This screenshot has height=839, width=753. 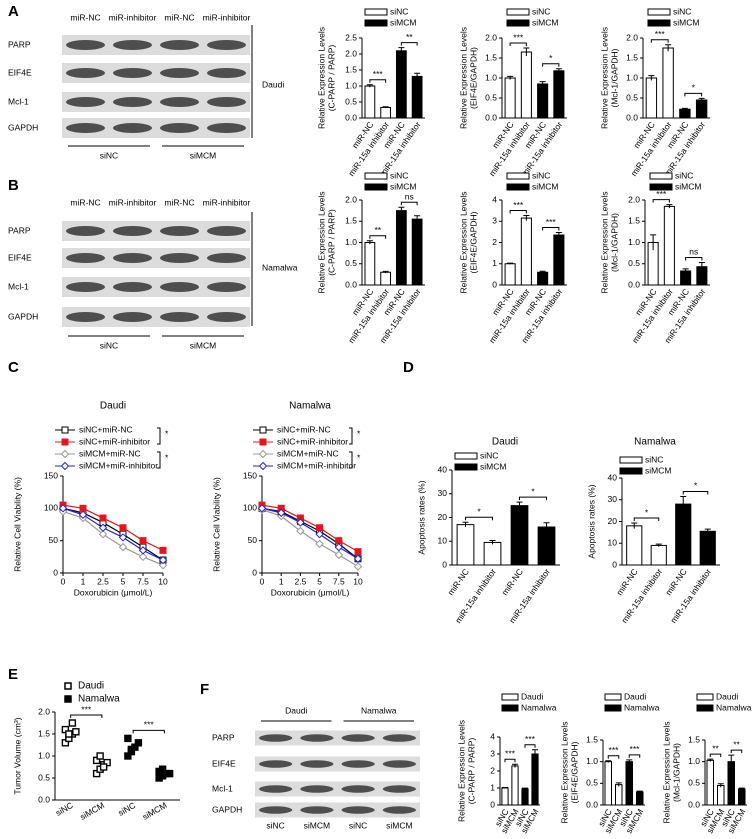 What do you see at coordinates (399, 825) in the screenshot?
I see `lane-label: siMCM` at bounding box center [399, 825].